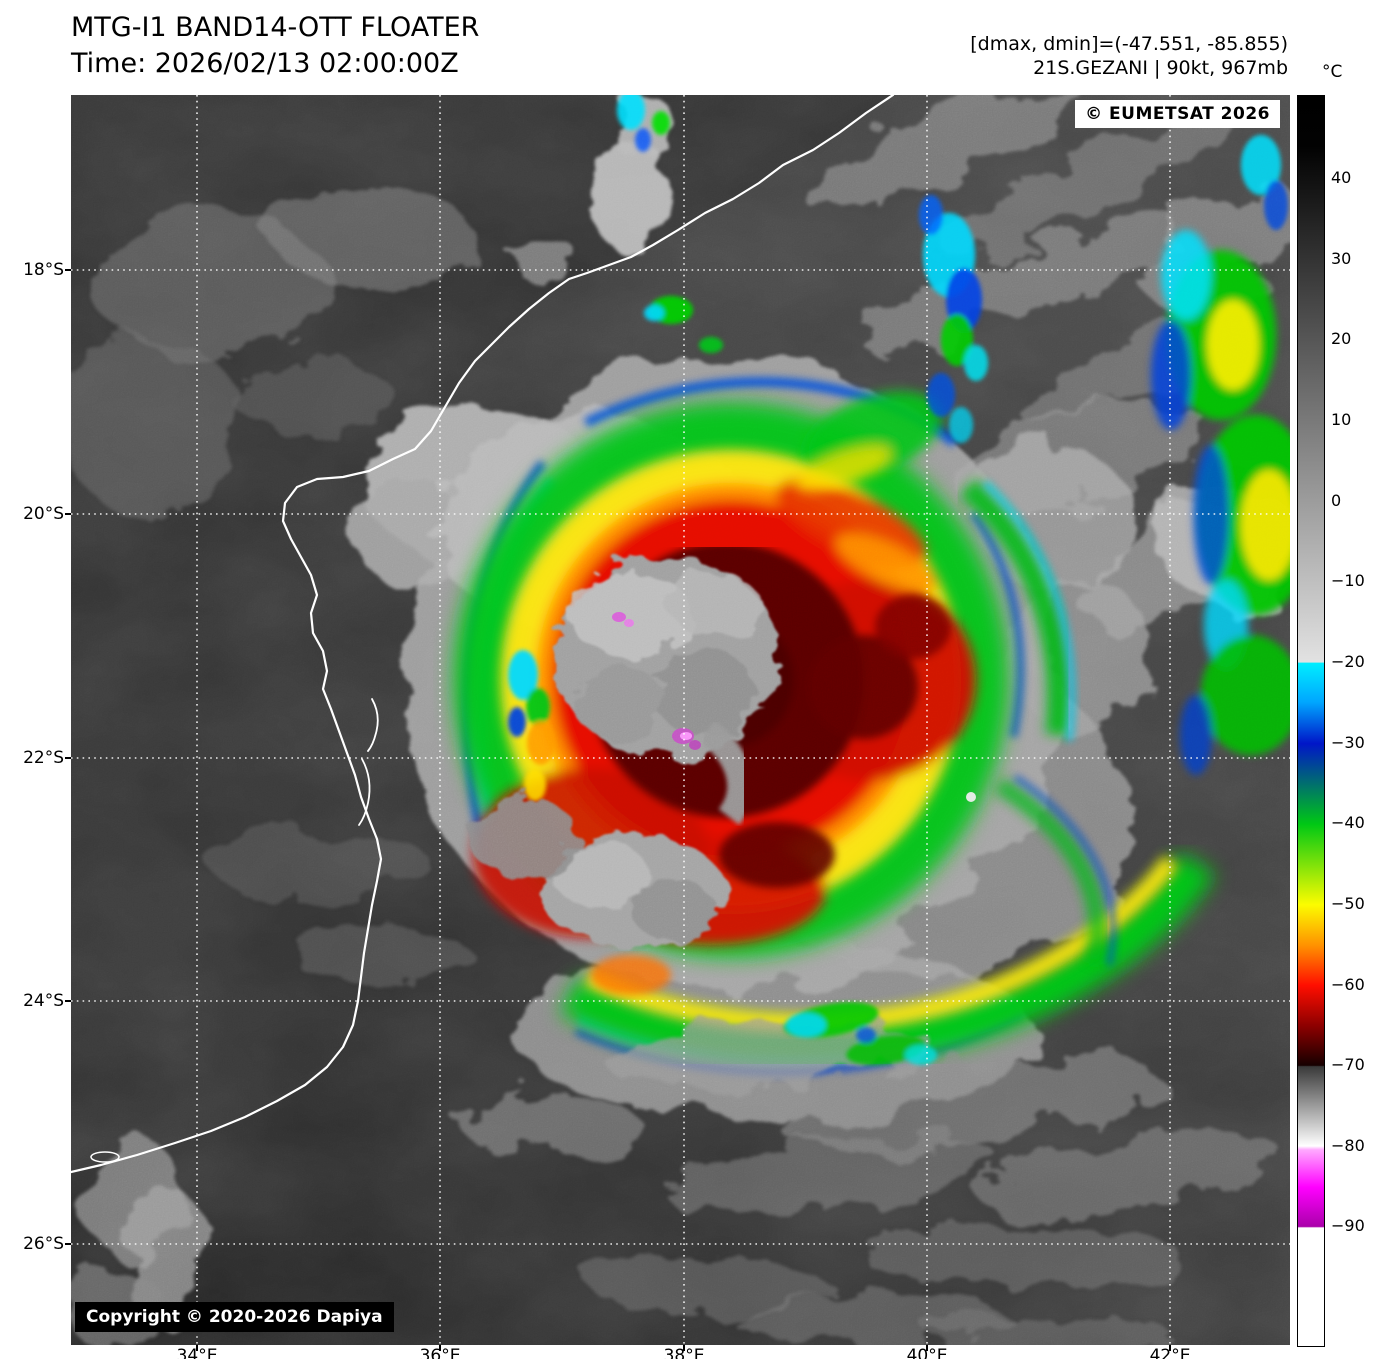  Describe the element at coordinates (197, 1352) in the screenshot. I see `lon-tick-label: 34°E` at that location.